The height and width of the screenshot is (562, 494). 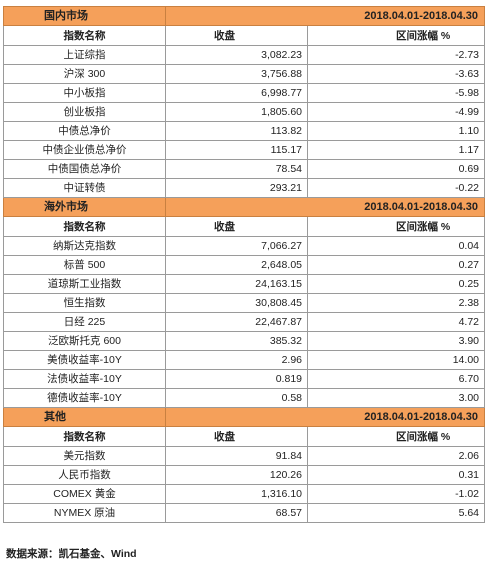 What do you see at coordinates (236, 303) in the screenshot?
I see `index-close: 30,808.45` at bounding box center [236, 303].